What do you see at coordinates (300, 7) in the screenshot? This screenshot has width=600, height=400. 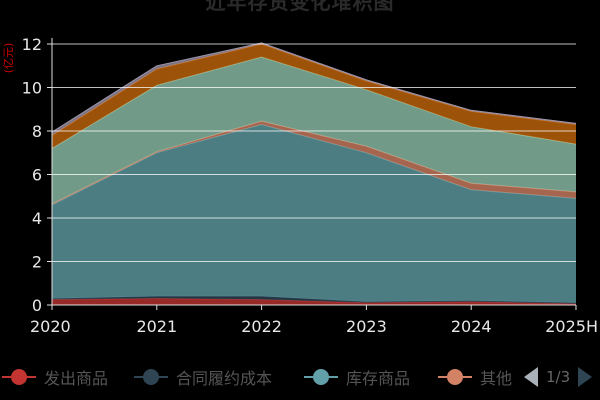 I see `chart-title: 近年存货变化堆积图` at bounding box center [300, 7].